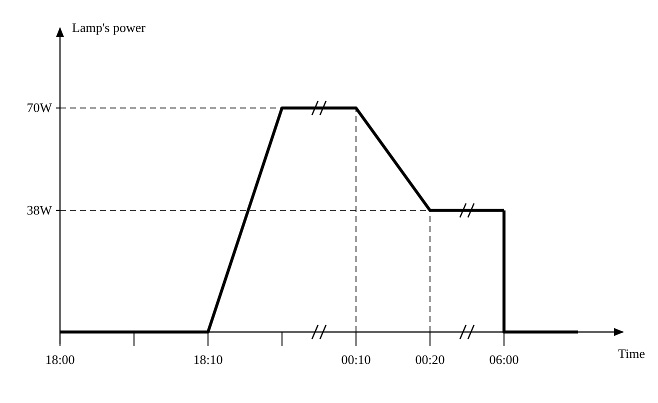 This screenshot has width=658, height=403. What do you see at coordinates (356, 359) in the screenshot?
I see `x-tick-label: 00:10` at bounding box center [356, 359].